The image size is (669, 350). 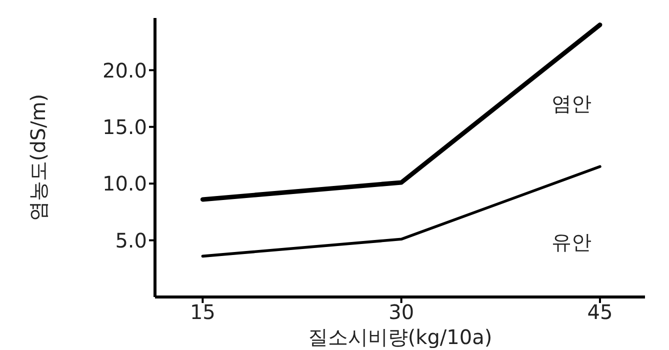 What do you see at coordinates (571, 103) in the screenshot?
I see `series-label: 염안` at bounding box center [571, 103].